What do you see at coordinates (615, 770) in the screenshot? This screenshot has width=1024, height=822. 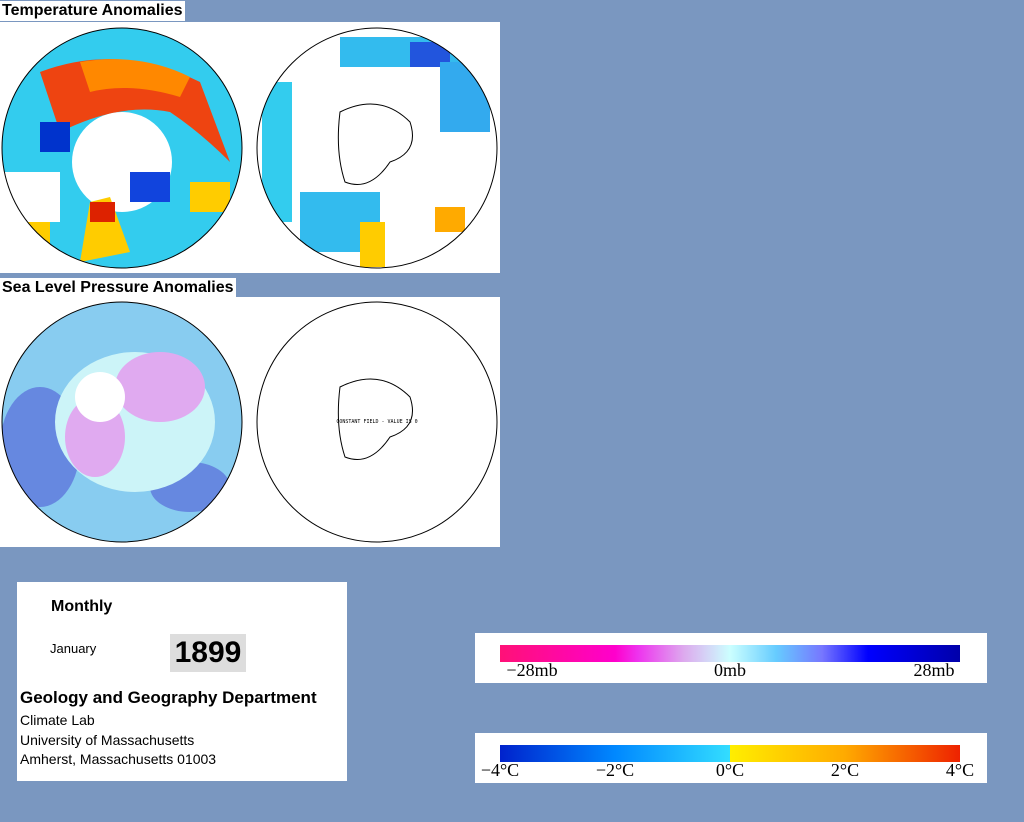 I see `scale-label: −2°C` at bounding box center [615, 770].